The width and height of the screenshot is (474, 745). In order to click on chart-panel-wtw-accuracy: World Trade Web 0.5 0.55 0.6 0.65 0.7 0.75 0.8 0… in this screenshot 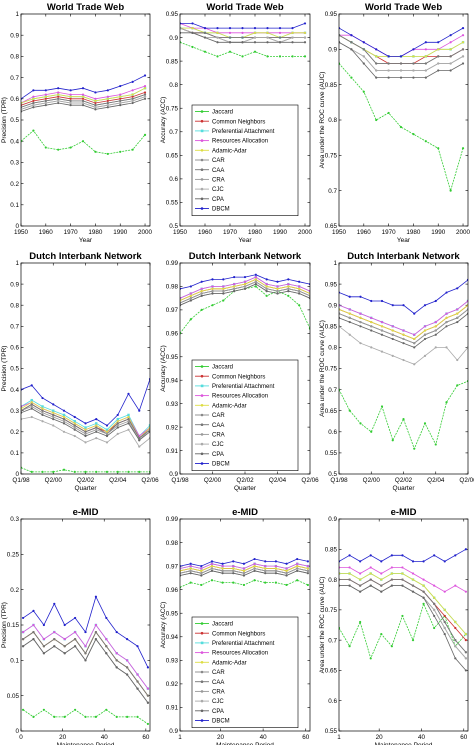, I will do `click(236, 123)`.